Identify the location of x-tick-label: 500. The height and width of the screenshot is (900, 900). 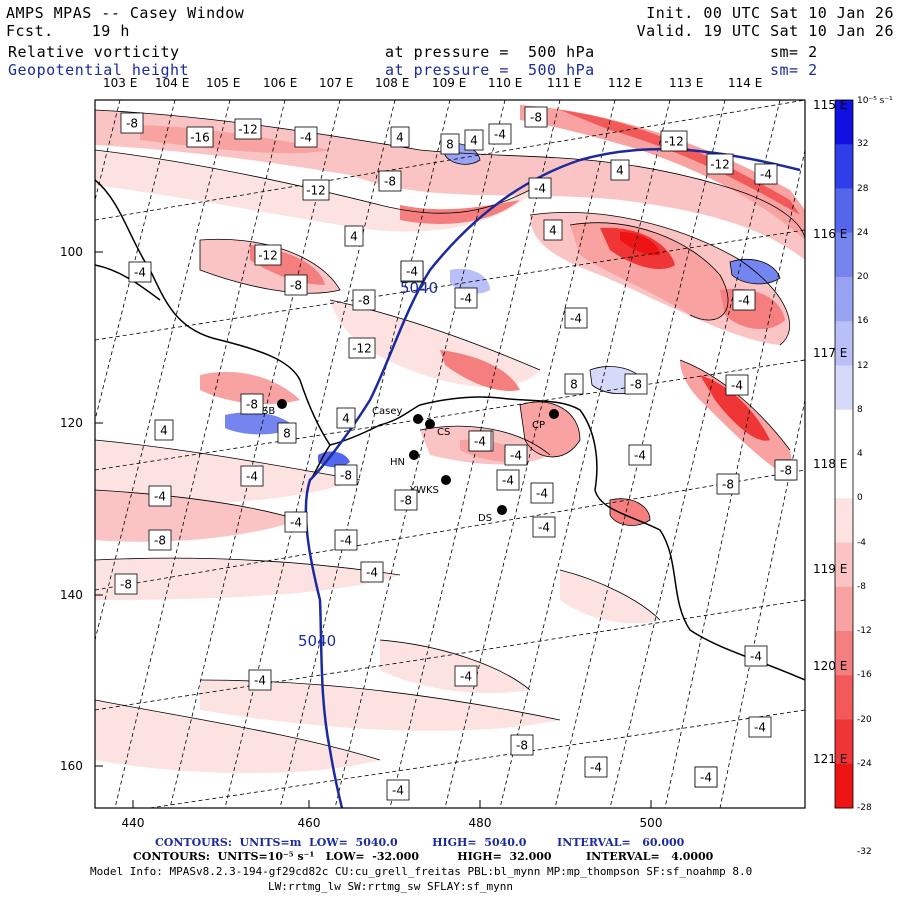
(651, 823).